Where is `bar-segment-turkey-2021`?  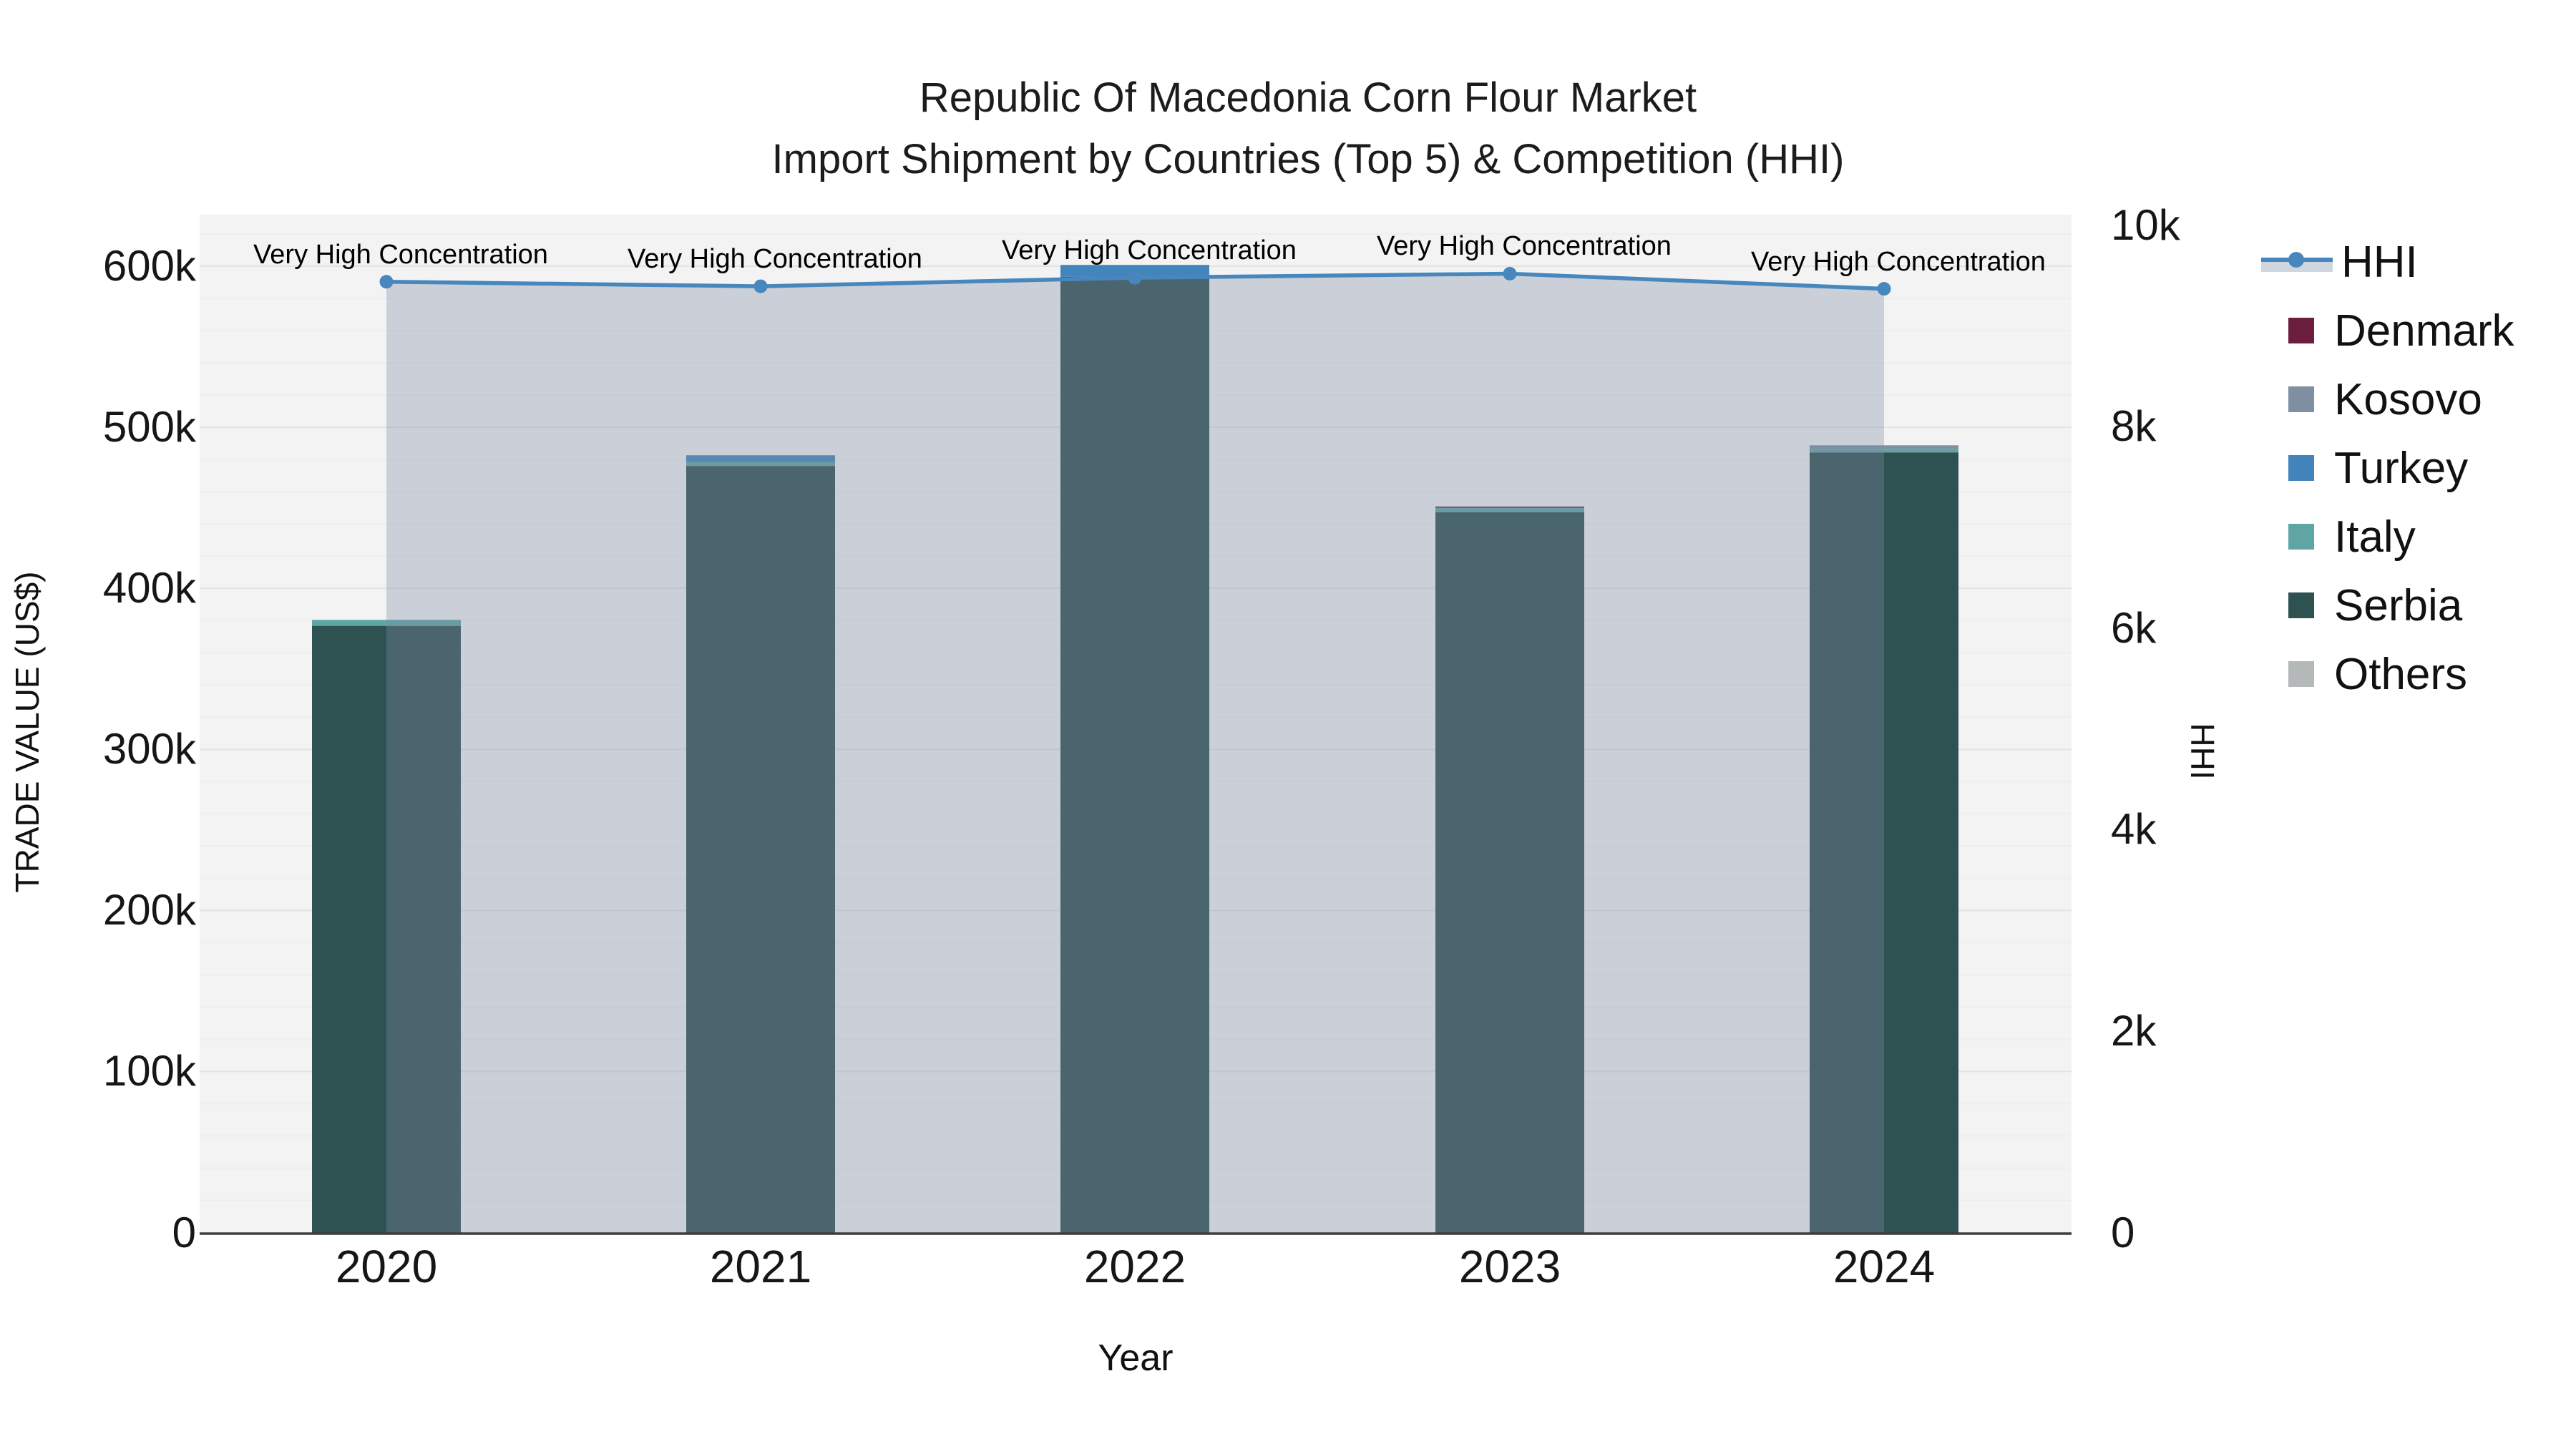
bar-segment-turkey-2021 is located at coordinates (760, 458).